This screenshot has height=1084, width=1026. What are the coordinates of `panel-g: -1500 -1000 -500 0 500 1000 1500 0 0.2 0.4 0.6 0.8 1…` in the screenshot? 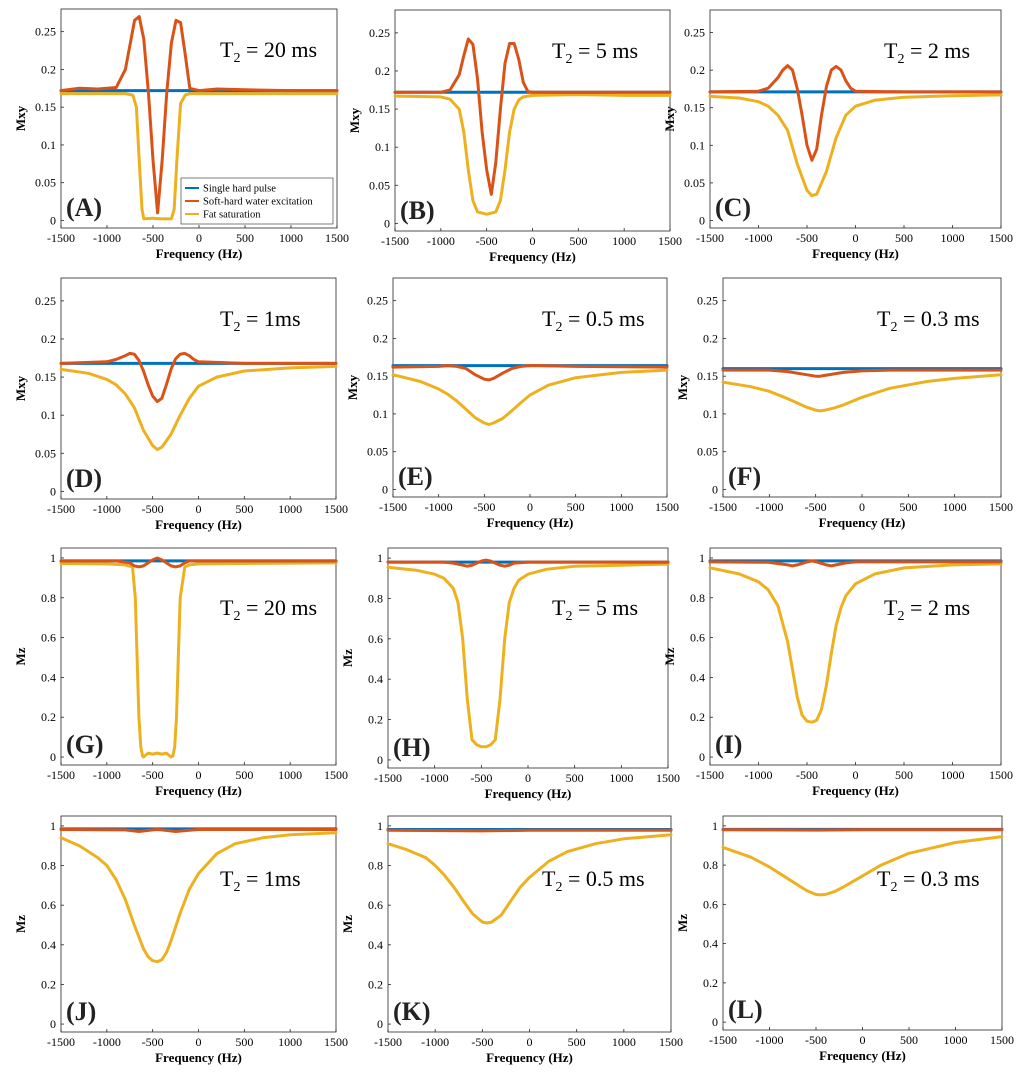 It's located at (180, 672).